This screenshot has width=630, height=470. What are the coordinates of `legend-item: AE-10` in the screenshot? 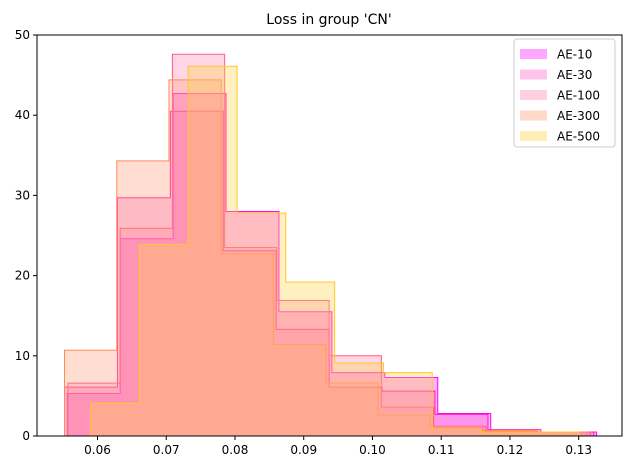 It's located at (556, 55).